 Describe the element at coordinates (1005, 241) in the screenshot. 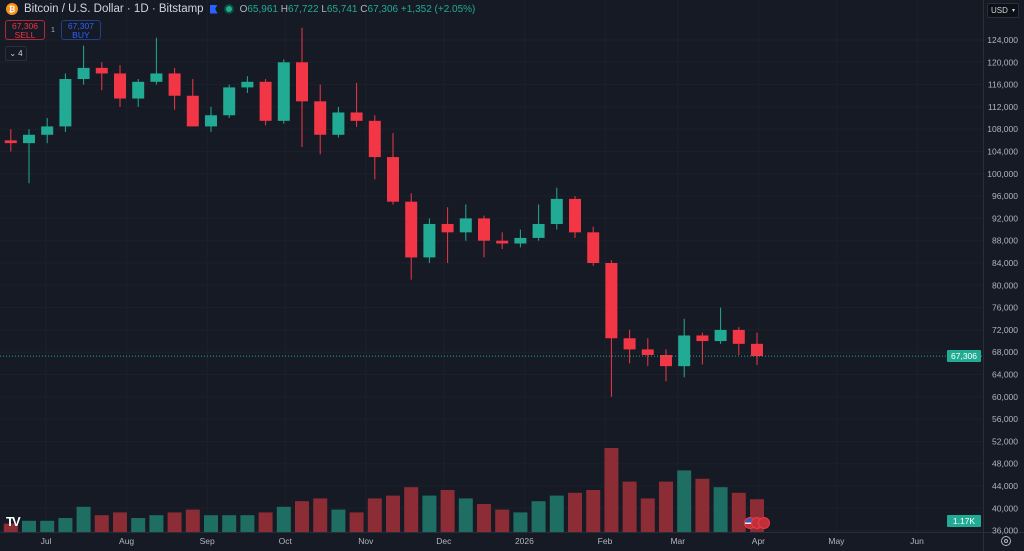

I see `price-tick-label: 88,000` at that location.